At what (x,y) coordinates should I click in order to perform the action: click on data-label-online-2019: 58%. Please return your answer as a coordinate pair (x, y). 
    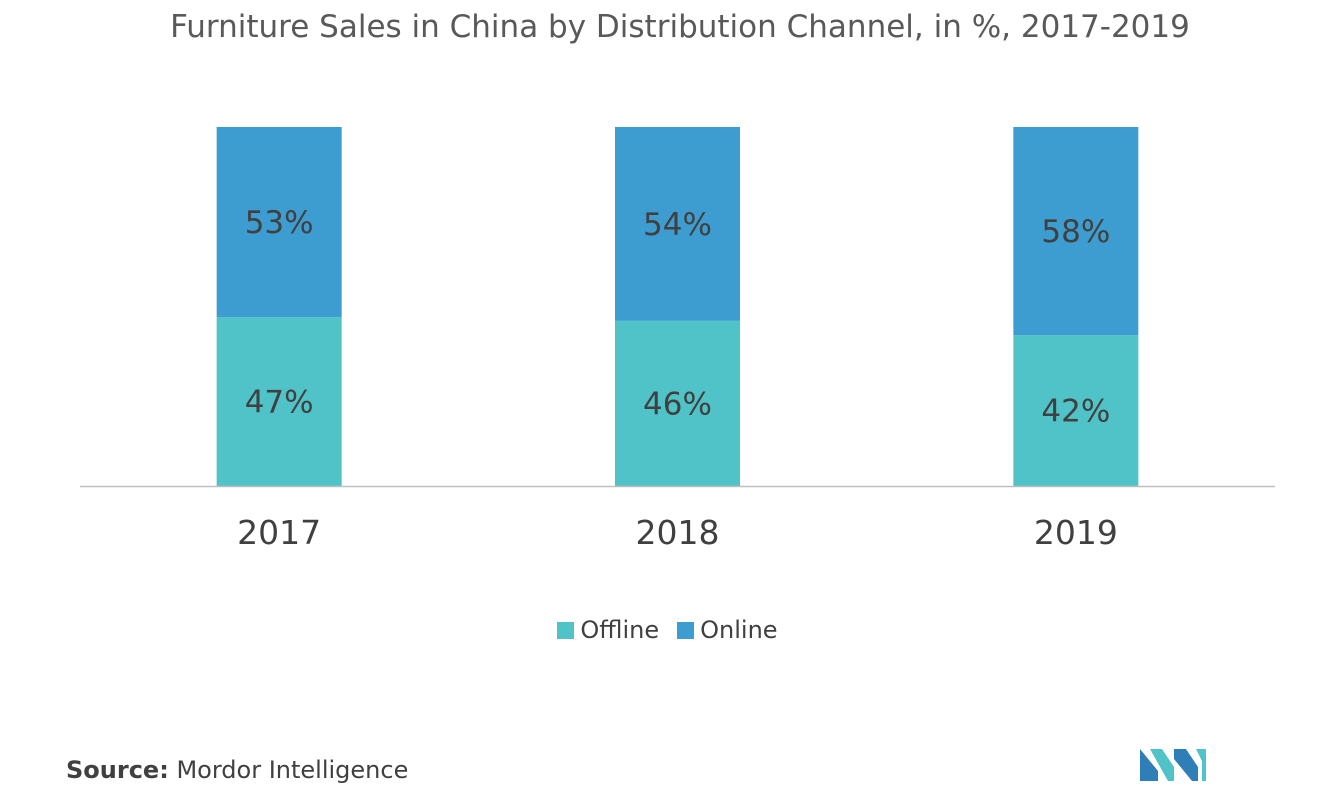
    Looking at the image, I should click on (1075, 232).